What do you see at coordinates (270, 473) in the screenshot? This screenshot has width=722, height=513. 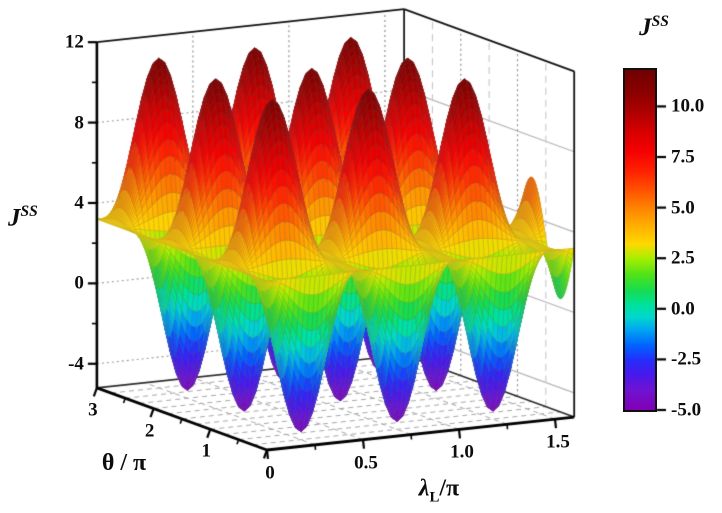 I see `x-axis-tick-label: 0` at bounding box center [270, 473].